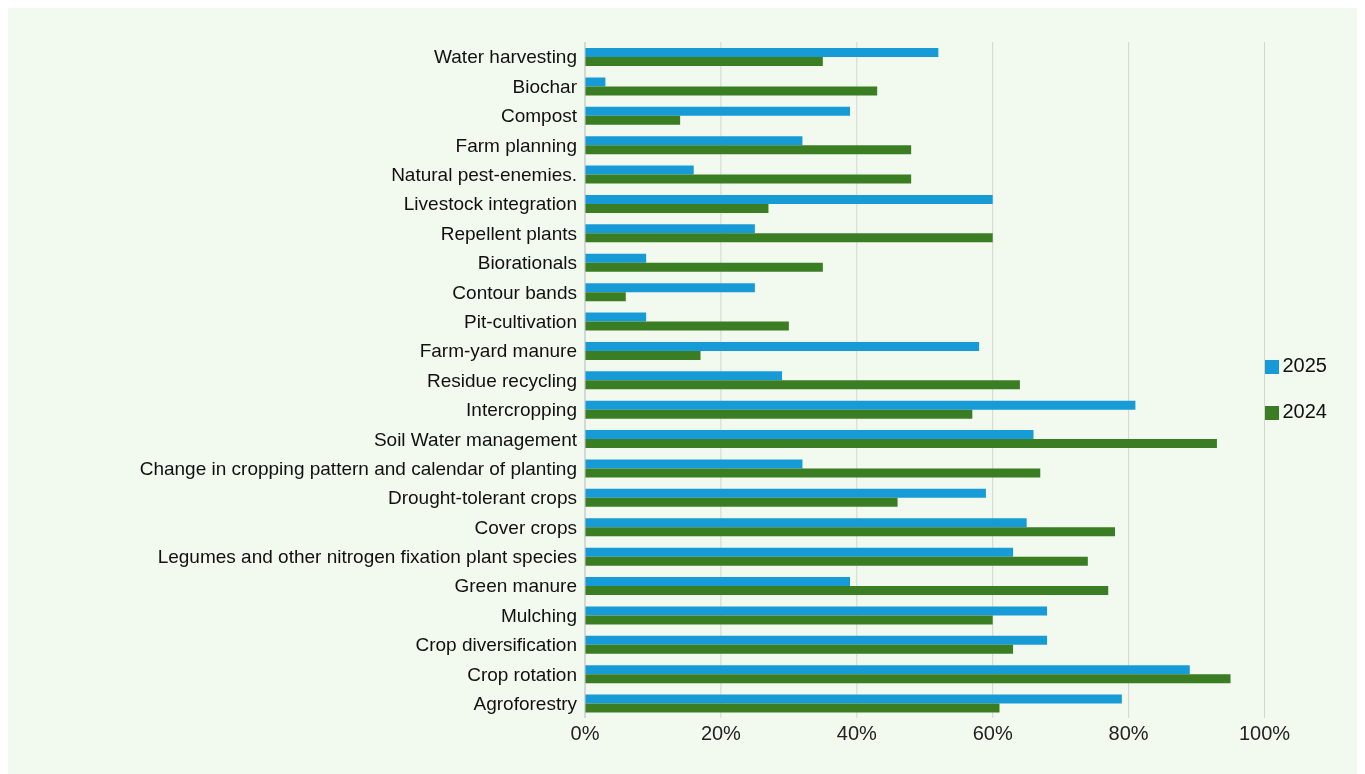  What do you see at coordinates (525, 704) in the screenshot?
I see `y-tick-label: Agroforestry` at bounding box center [525, 704].